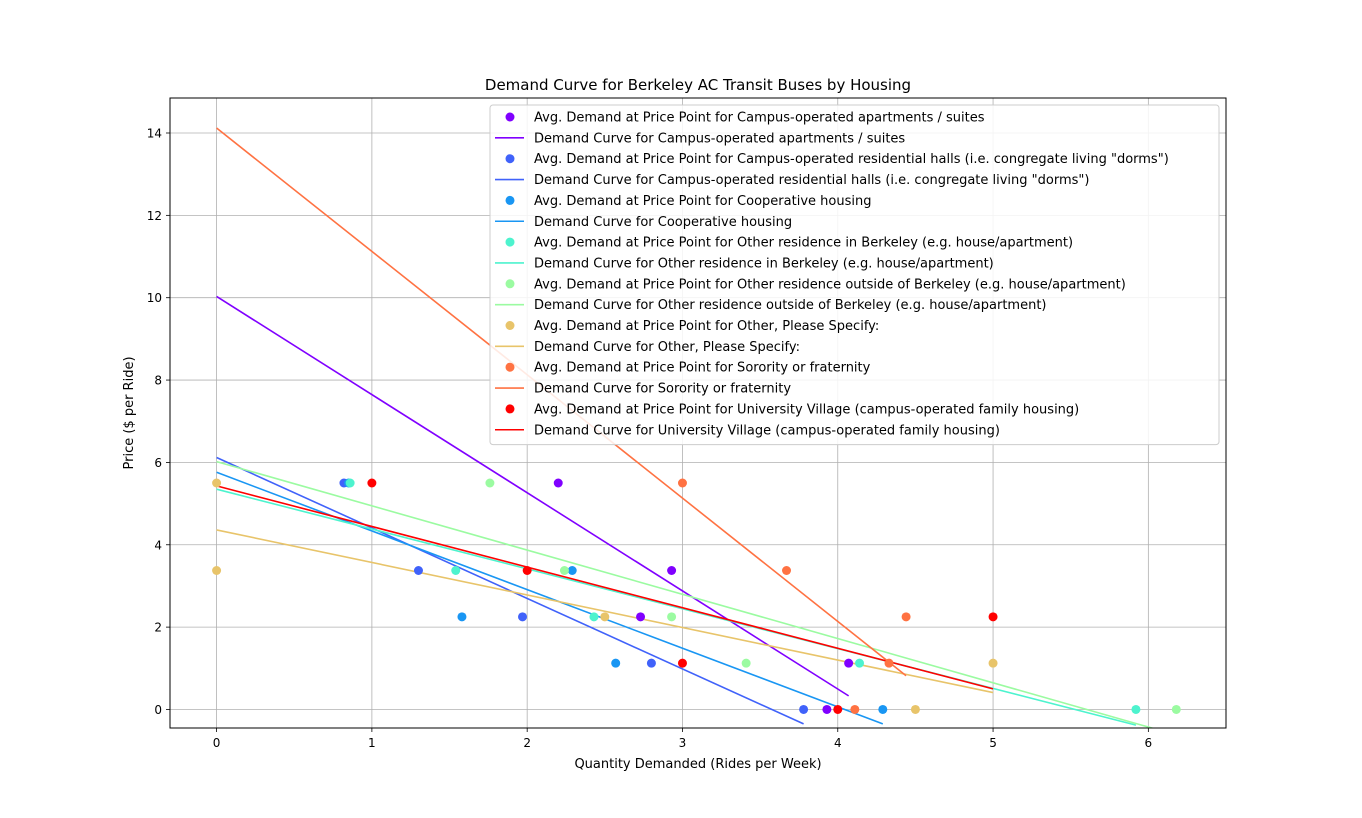  What do you see at coordinates (527, 743) in the screenshot?
I see `x-tick-label: 2` at bounding box center [527, 743].